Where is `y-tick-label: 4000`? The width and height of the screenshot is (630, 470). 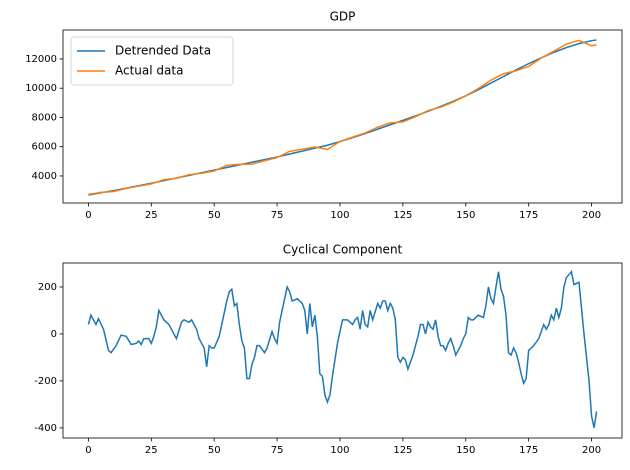
y-tick-label: 4000 is located at coordinates (44, 176).